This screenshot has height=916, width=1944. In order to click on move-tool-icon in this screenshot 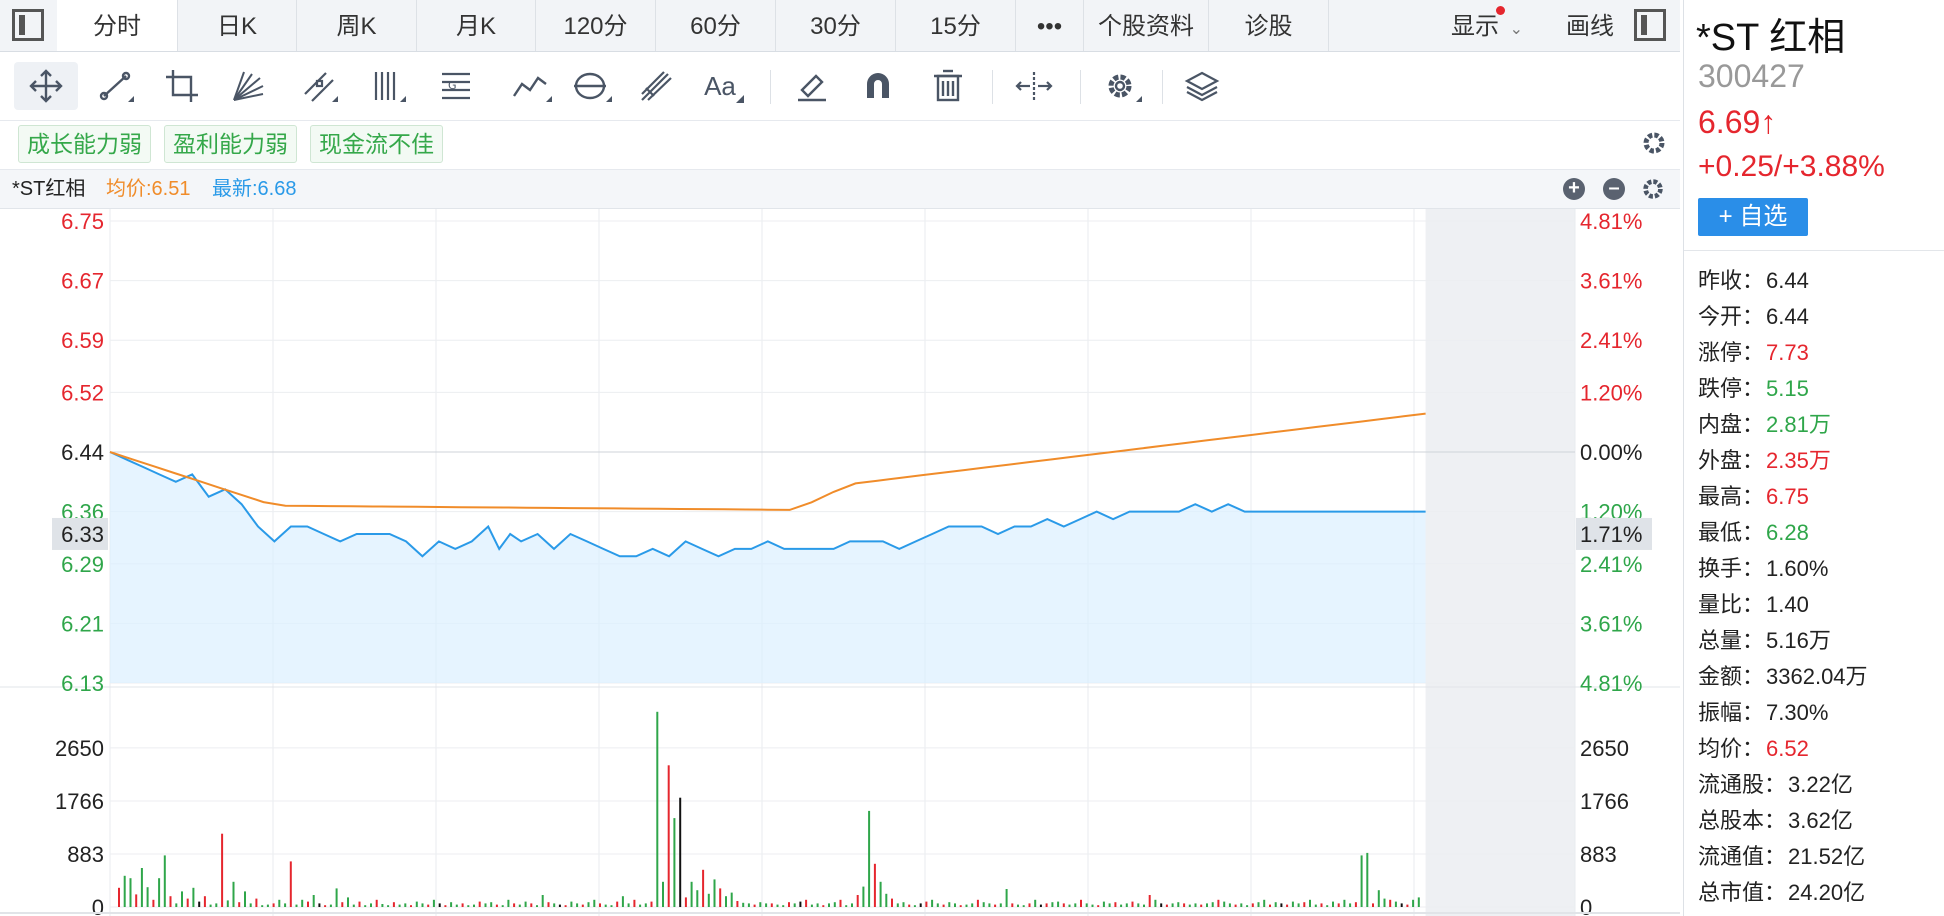, I will do `click(46, 86)`.